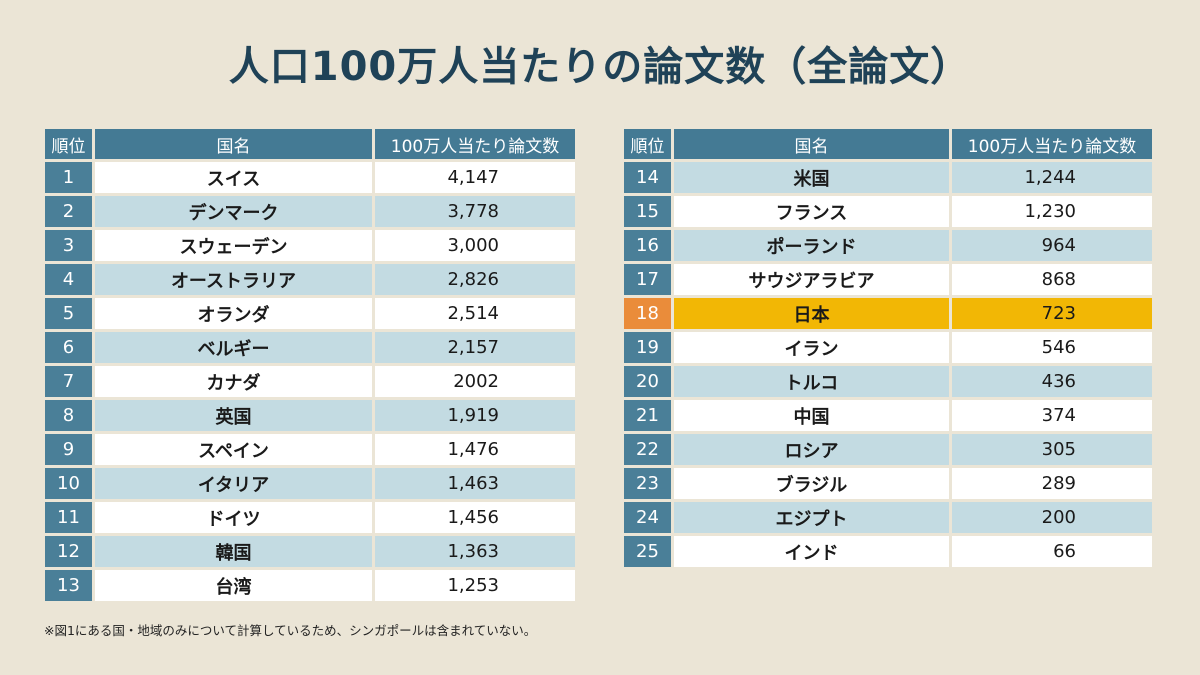  Describe the element at coordinates (475, 347) in the screenshot. I see `value-cell: 2,157` at that location.